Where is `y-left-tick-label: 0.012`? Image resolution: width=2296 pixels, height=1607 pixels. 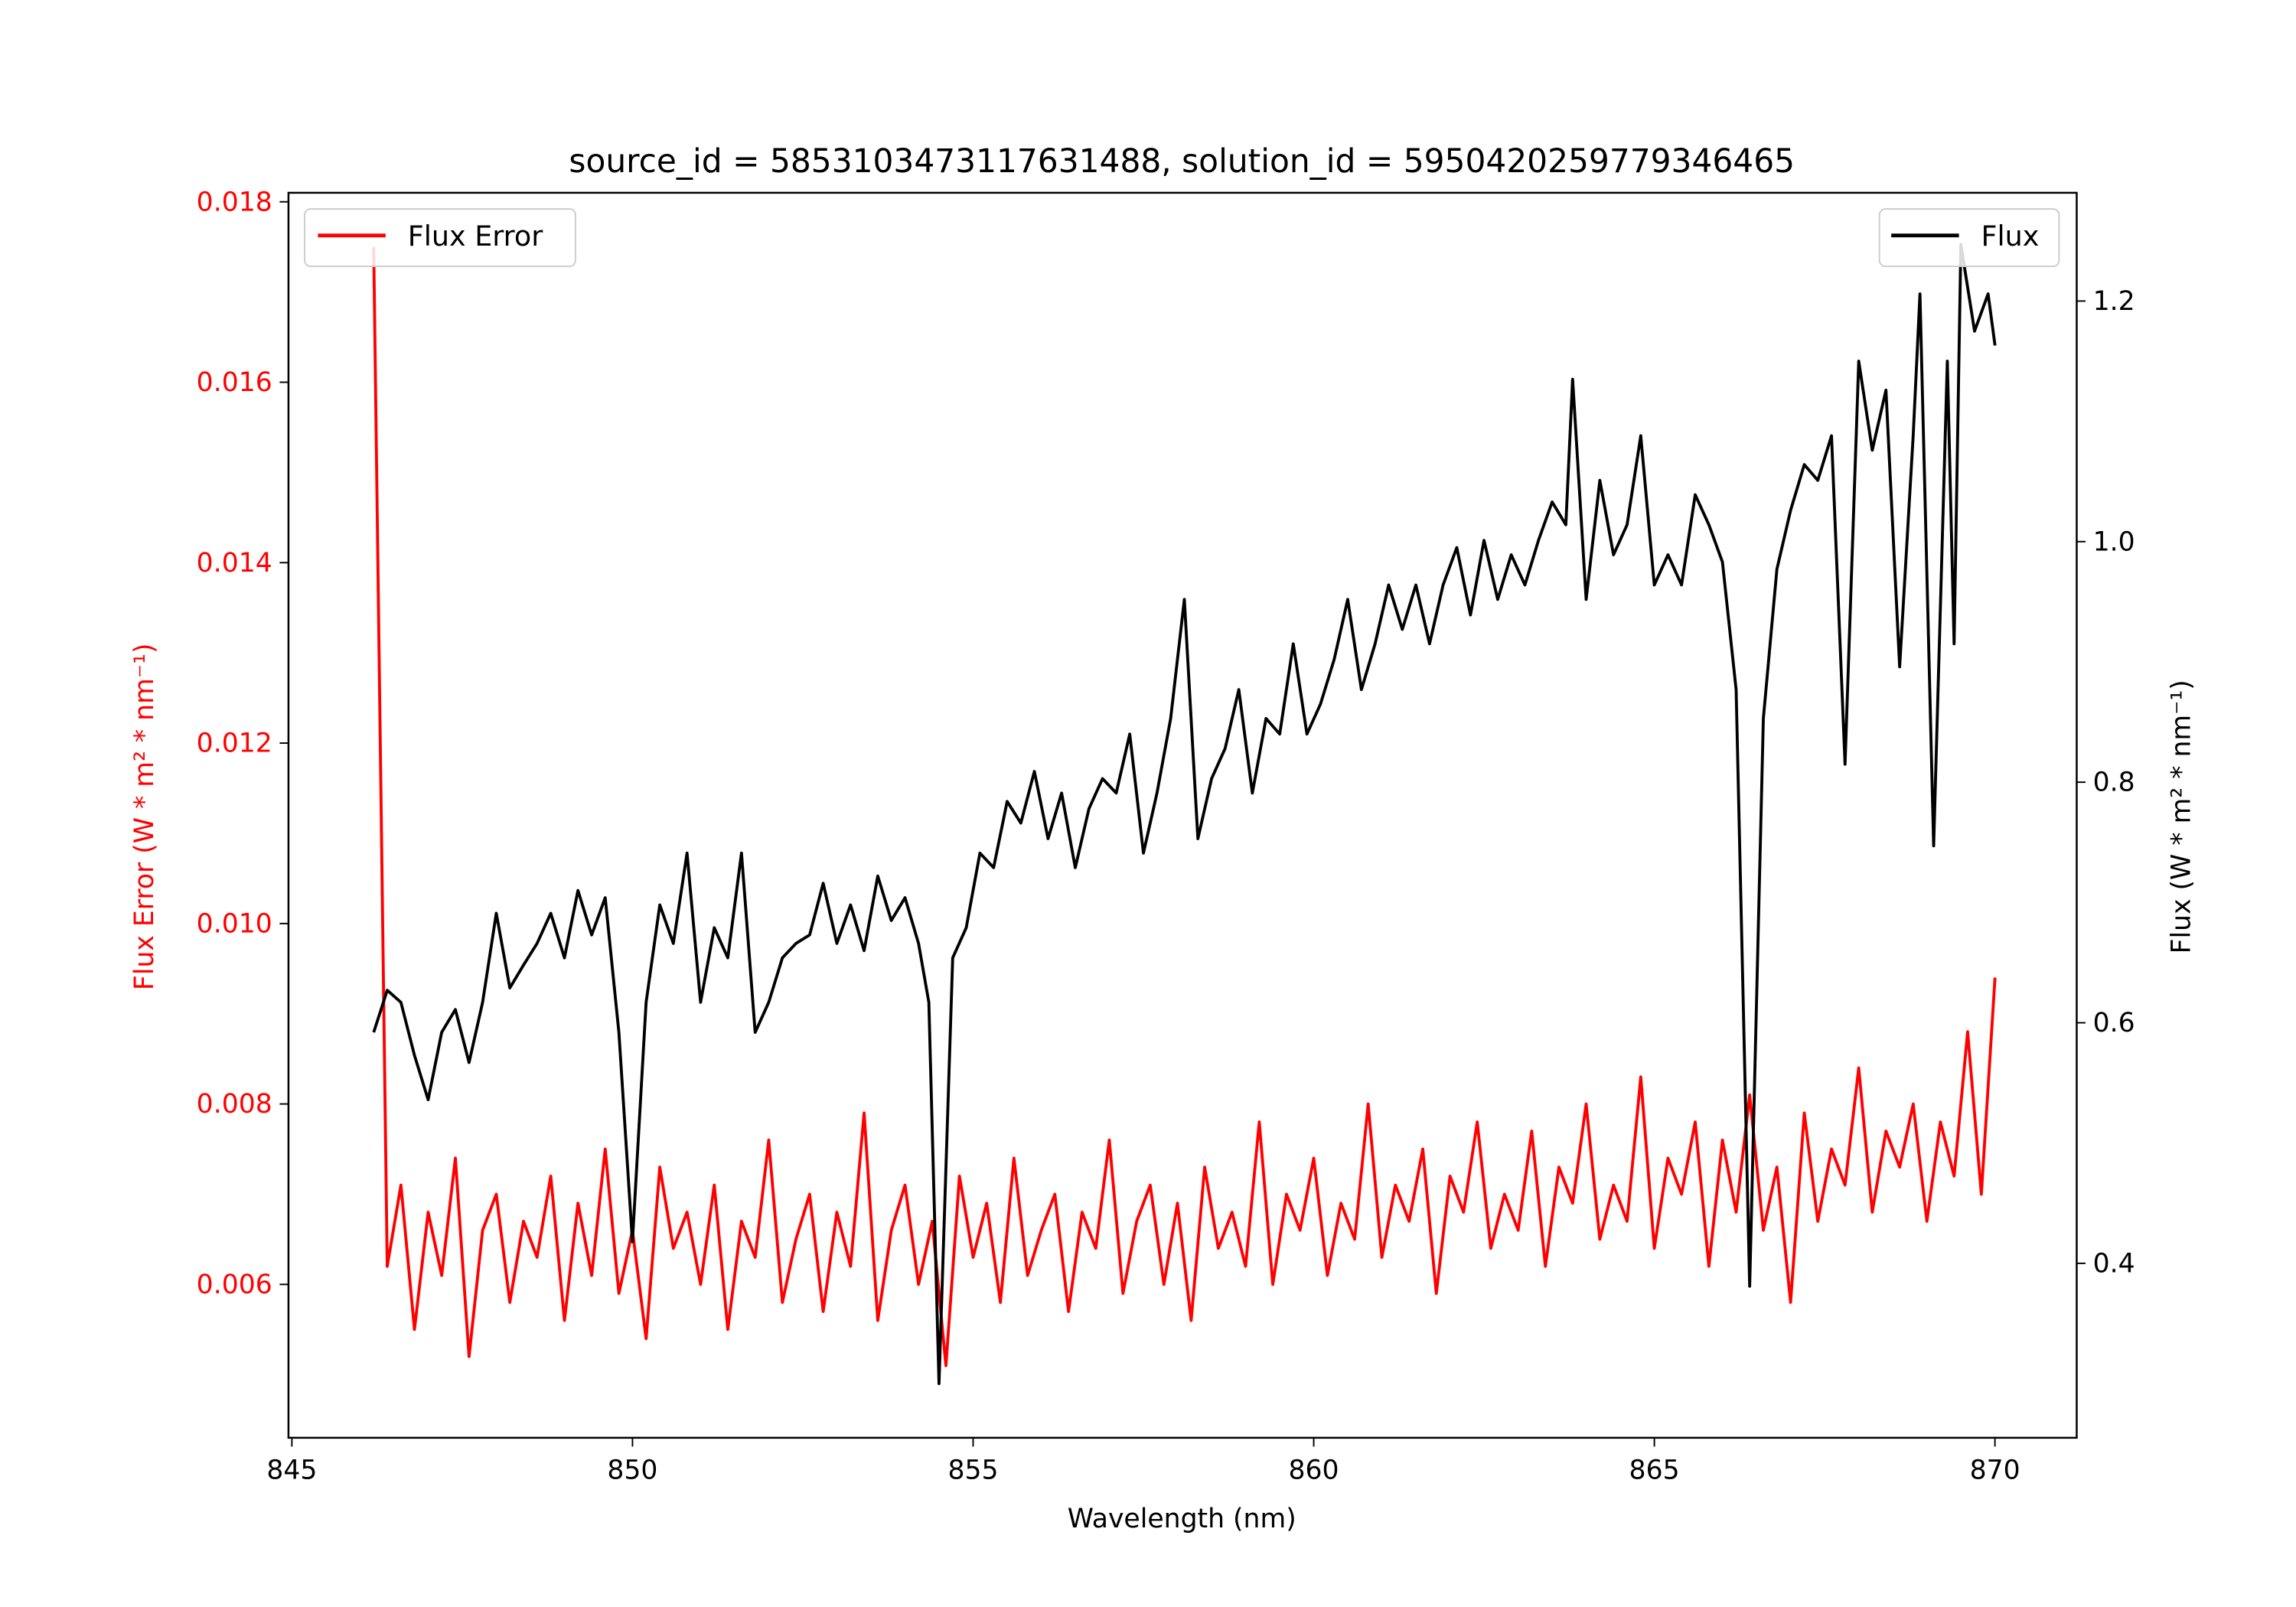 y-left-tick-label: 0.012 is located at coordinates (234, 744).